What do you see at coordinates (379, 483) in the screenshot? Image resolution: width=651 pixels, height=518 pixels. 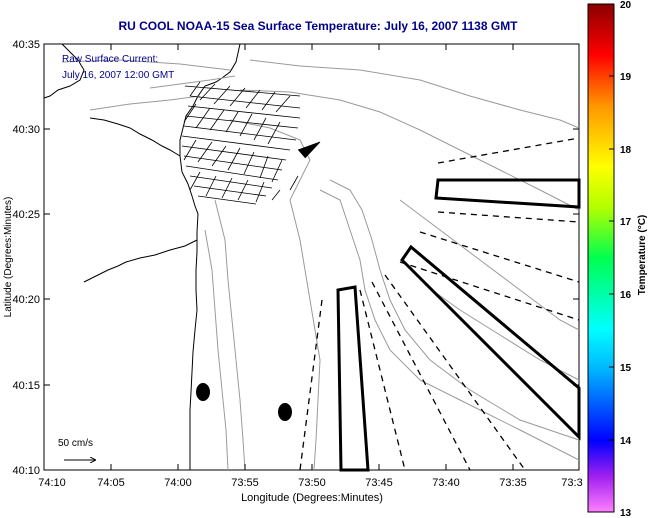 I see `x-tick-label: 73:45` at bounding box center [379, 483].